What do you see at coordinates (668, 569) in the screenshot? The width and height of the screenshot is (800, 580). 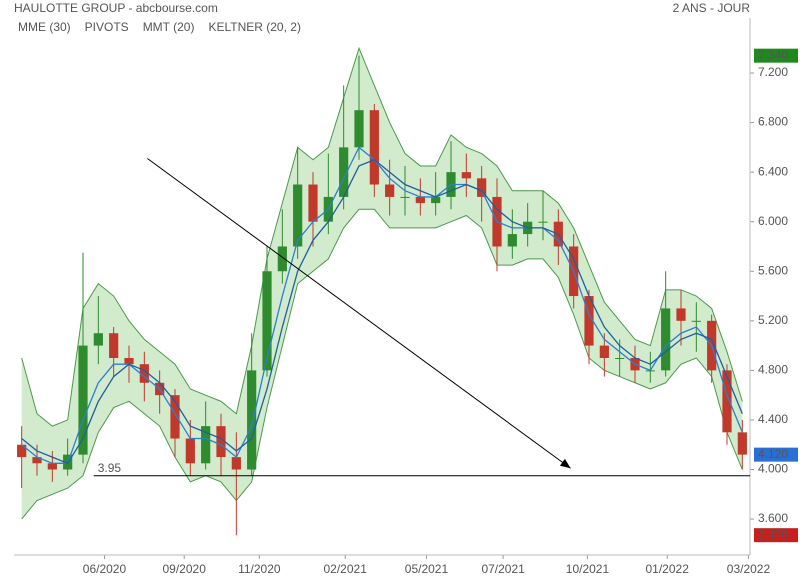 I see `x-tick-label: 01/2022` at bounding box center [668, 569].